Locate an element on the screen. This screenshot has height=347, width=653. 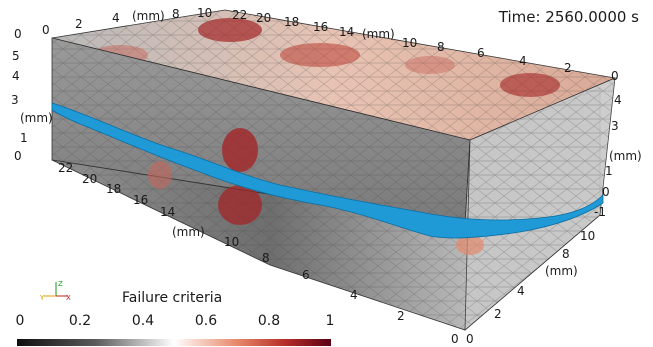
orientation-axes-icon: Z Y X is located at coordinates (55, 291).